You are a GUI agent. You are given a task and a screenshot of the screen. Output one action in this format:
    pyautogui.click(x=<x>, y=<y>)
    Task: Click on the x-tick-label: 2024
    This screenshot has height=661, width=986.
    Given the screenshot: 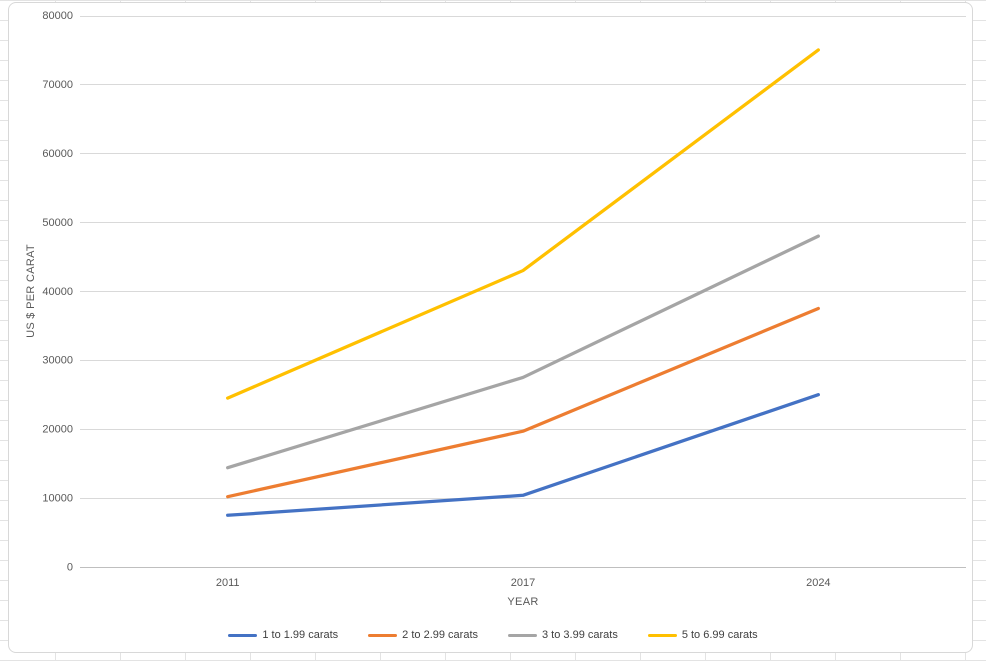 What is the action you would take?
    pyautogui.click(x=818, y=583)
    